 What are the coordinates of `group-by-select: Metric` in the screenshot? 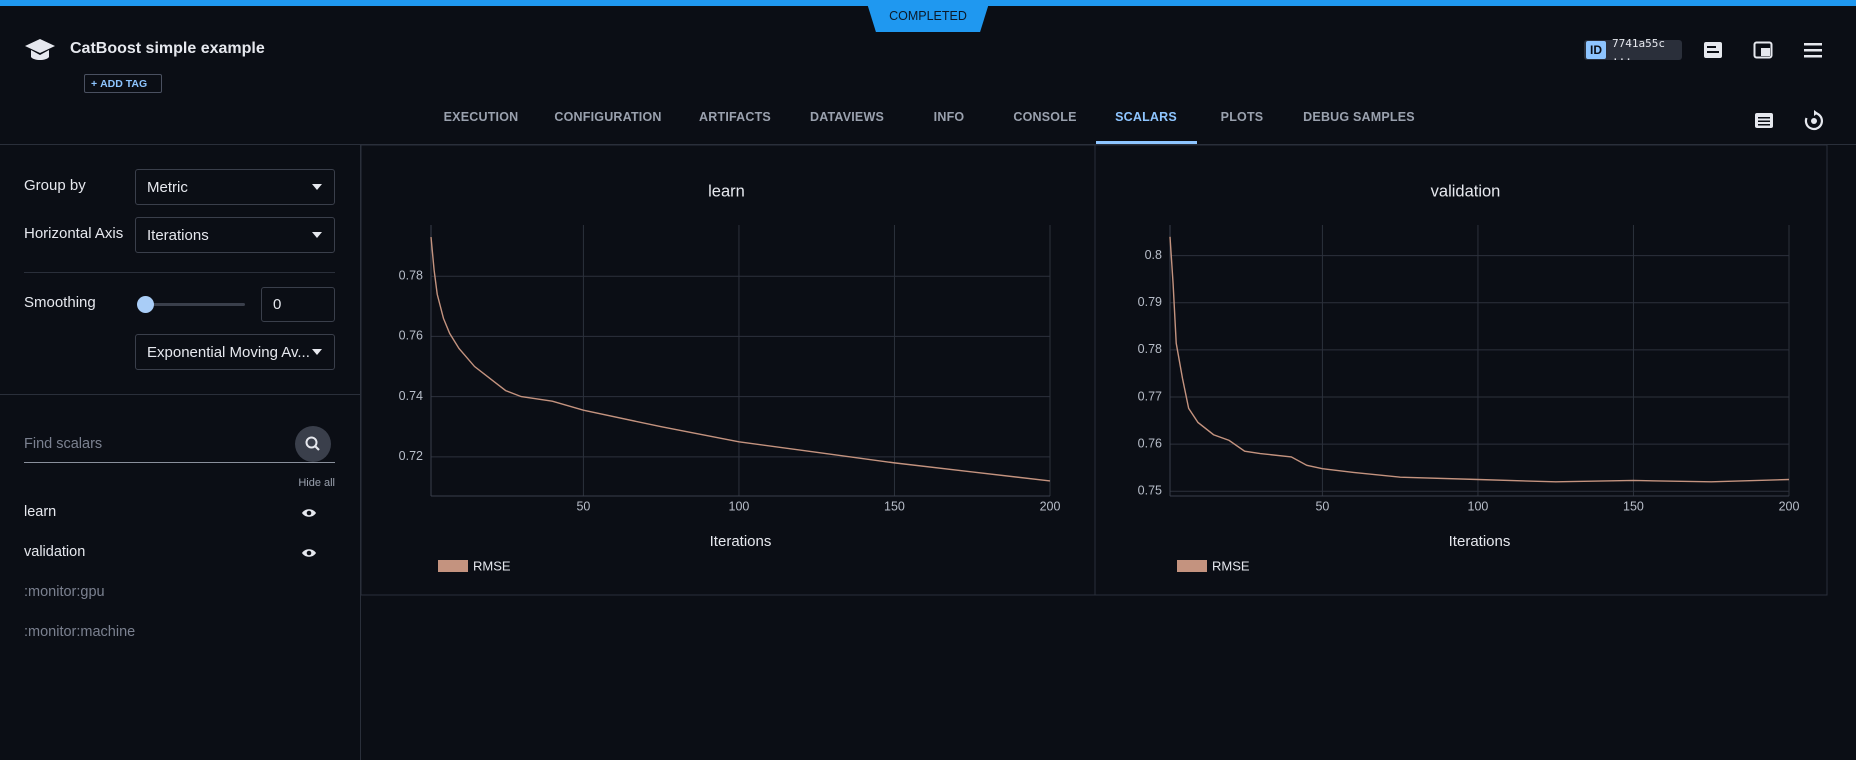 It's located at (235, 187).